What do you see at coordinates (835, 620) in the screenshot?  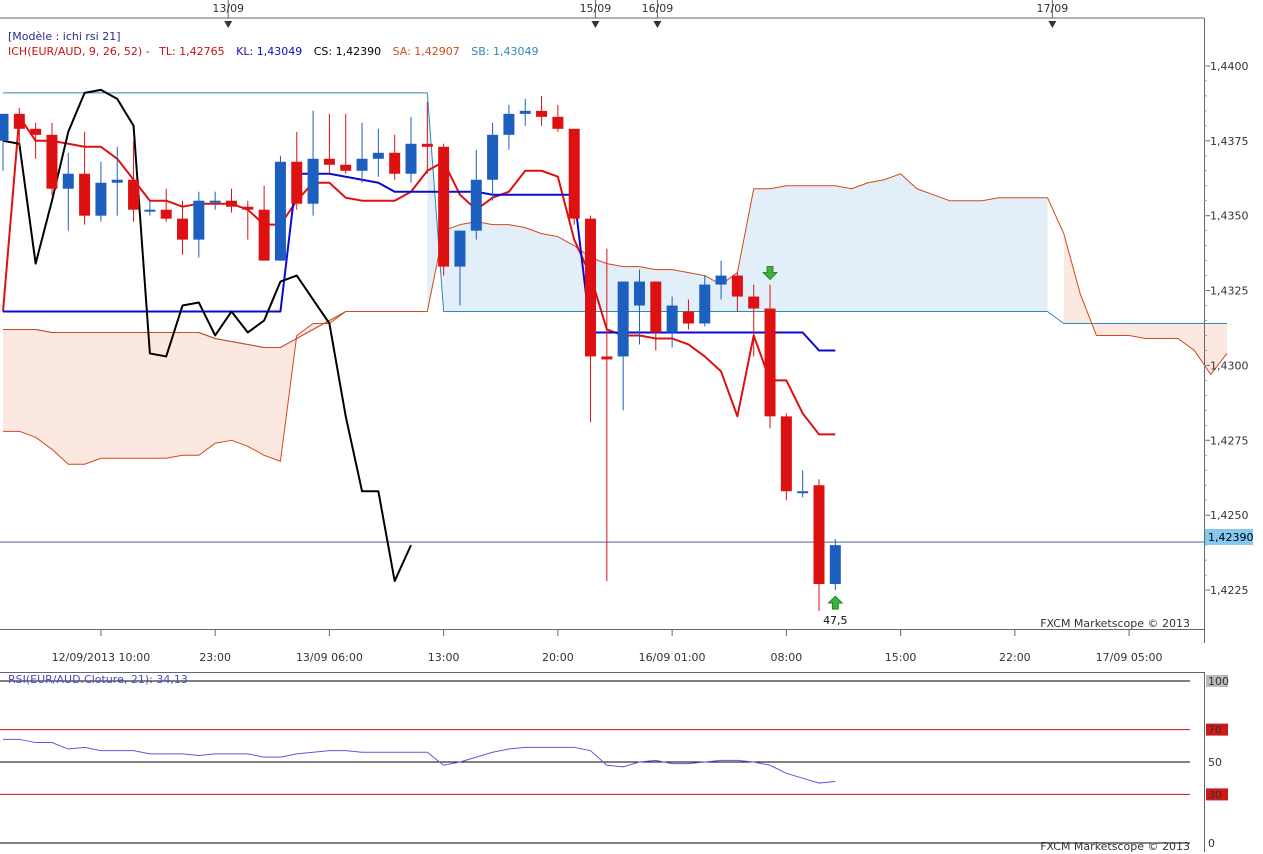 I see `signal-value-label: 47,5` at bounding box center [835, 620].